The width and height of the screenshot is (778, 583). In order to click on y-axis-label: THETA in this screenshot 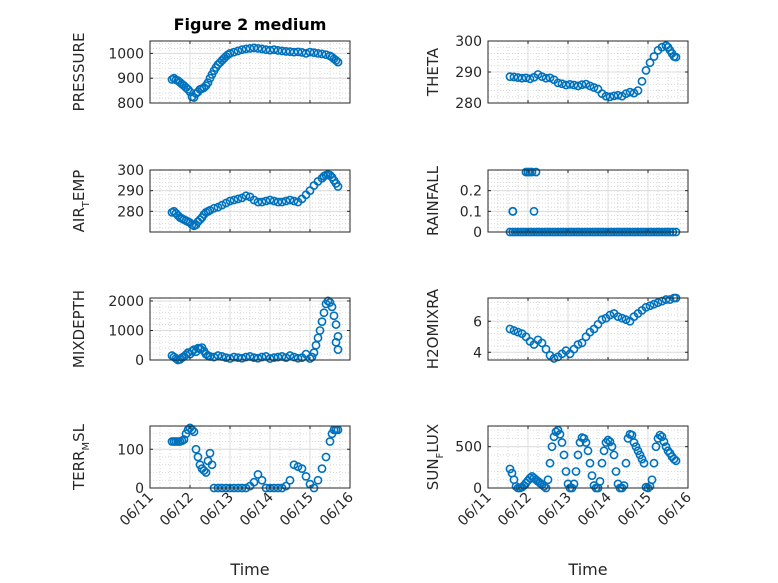, I will do `click(433, 72)`.